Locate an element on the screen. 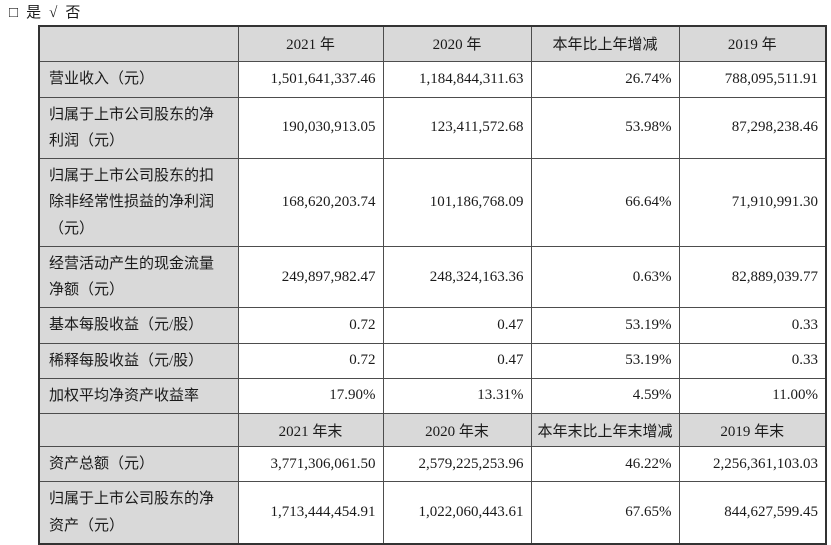  yes-label: 是 is located at coordinates (35, 13).